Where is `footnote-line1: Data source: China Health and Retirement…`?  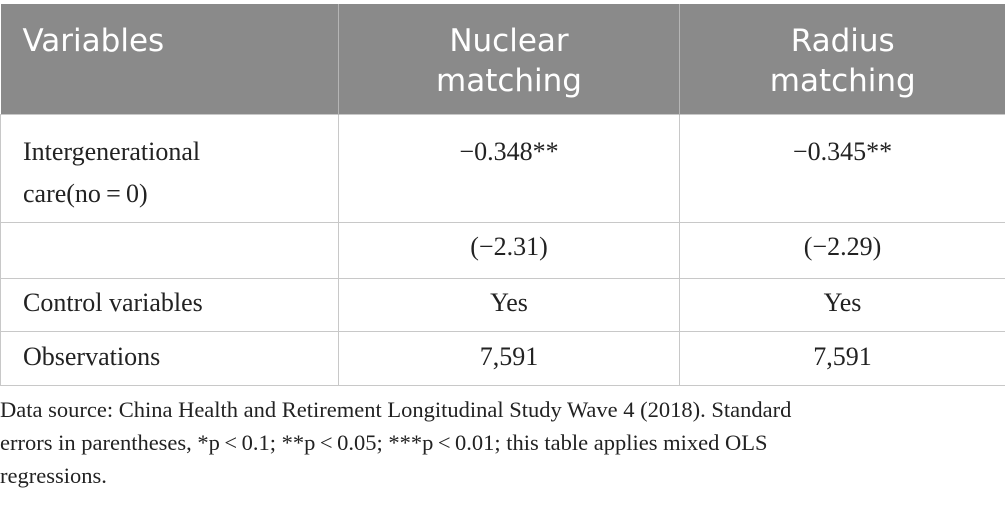
footnote-line1: Data source: China Health and Retirement… is located at coordinates (396, 409).